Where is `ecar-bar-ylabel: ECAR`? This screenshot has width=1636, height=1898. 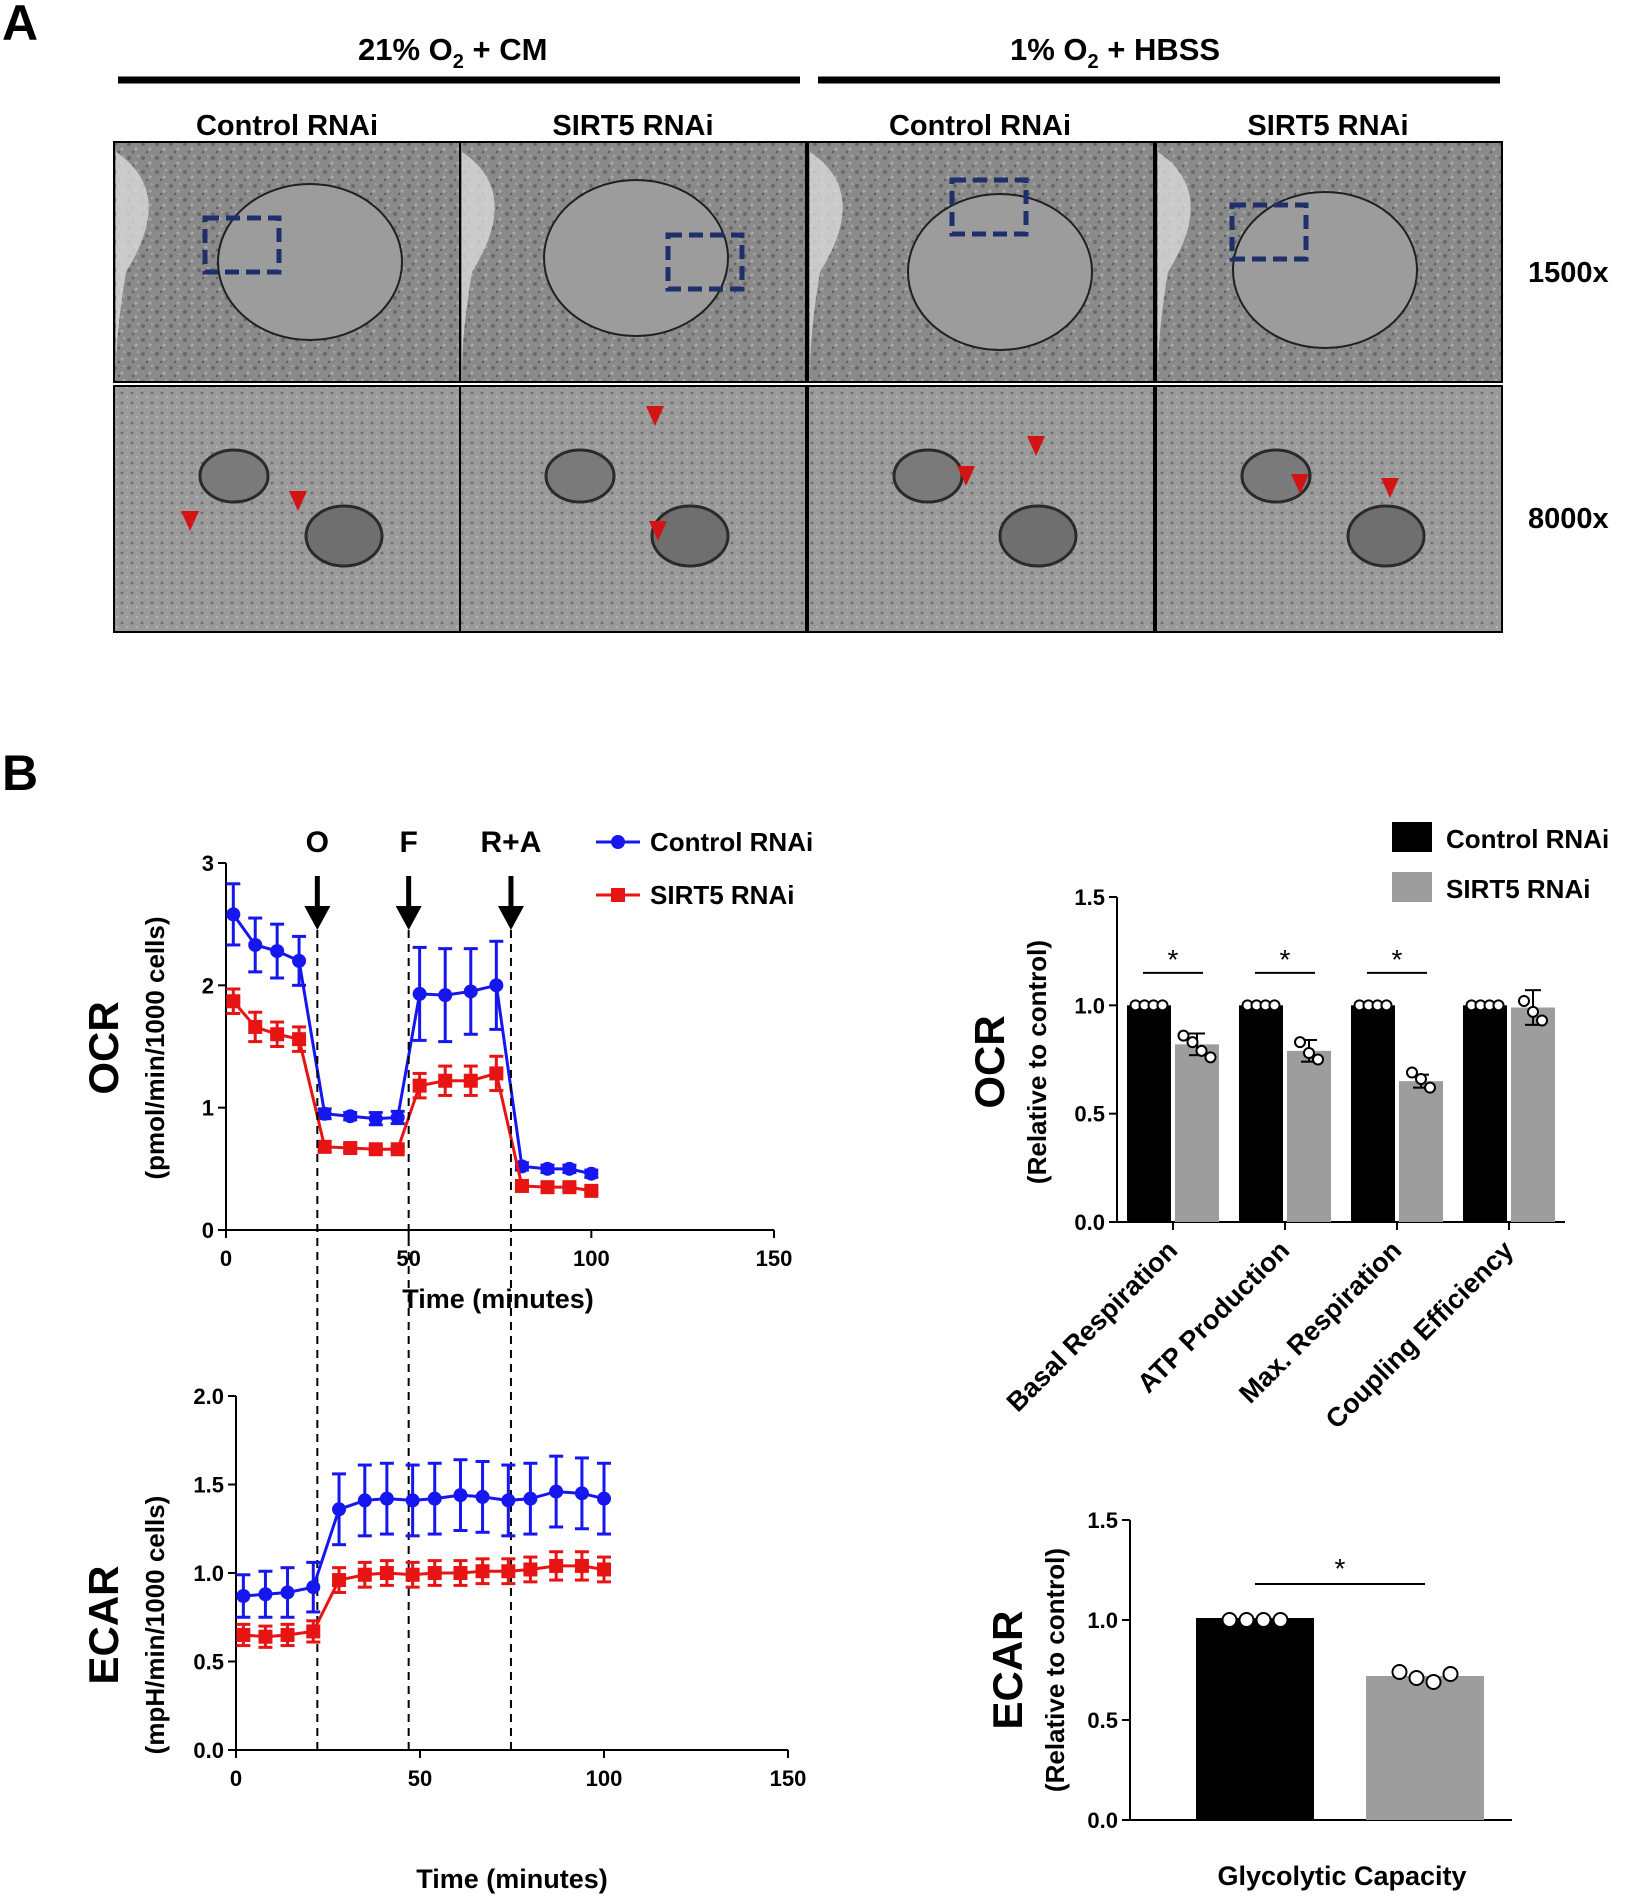
ecar-bar-ylabel: ECAR is located at coordinates (1007, 1669).